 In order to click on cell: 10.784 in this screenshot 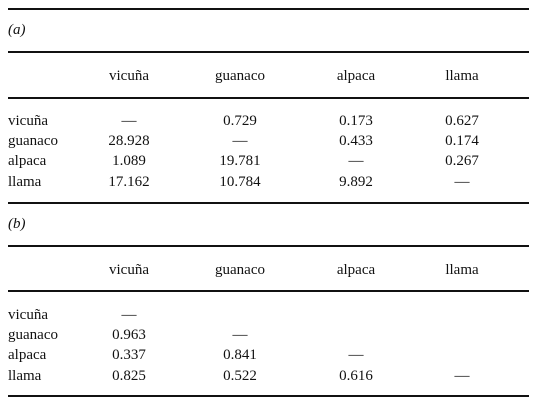, I will do `click(240, 182)`.